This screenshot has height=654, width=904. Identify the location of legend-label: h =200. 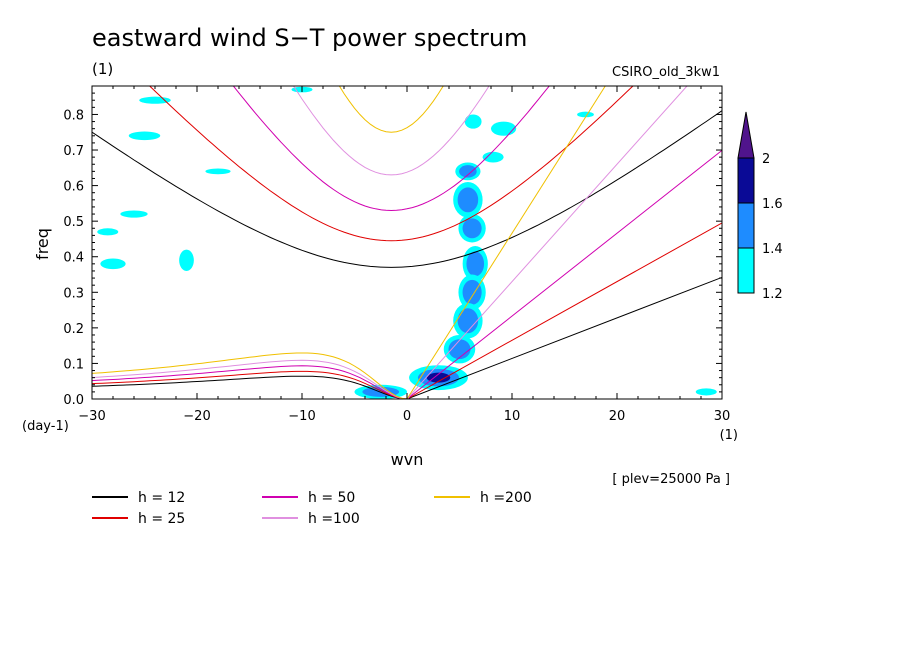
(506, 498).